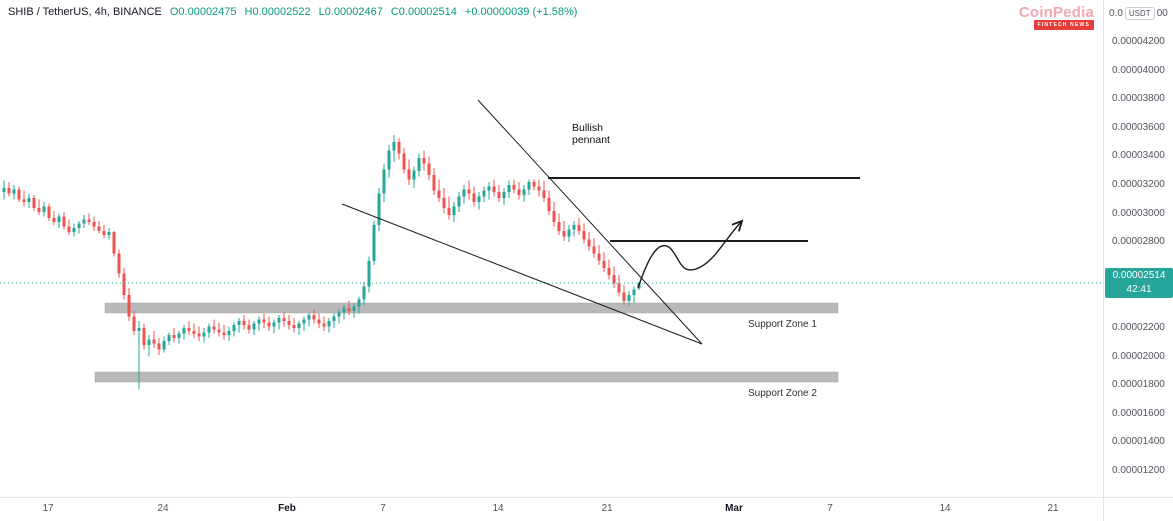 The width and height of the screenshot is (1173, 521). I want to click on price-tick-label: 0.00002000, so click(1138, 356).